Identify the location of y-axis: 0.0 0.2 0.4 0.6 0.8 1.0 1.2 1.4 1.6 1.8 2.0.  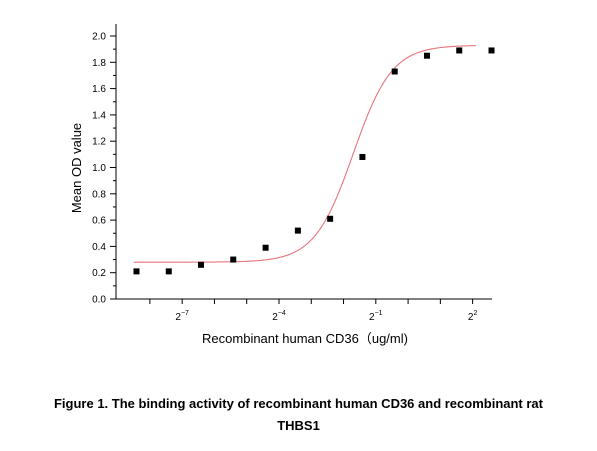
(104, 165).